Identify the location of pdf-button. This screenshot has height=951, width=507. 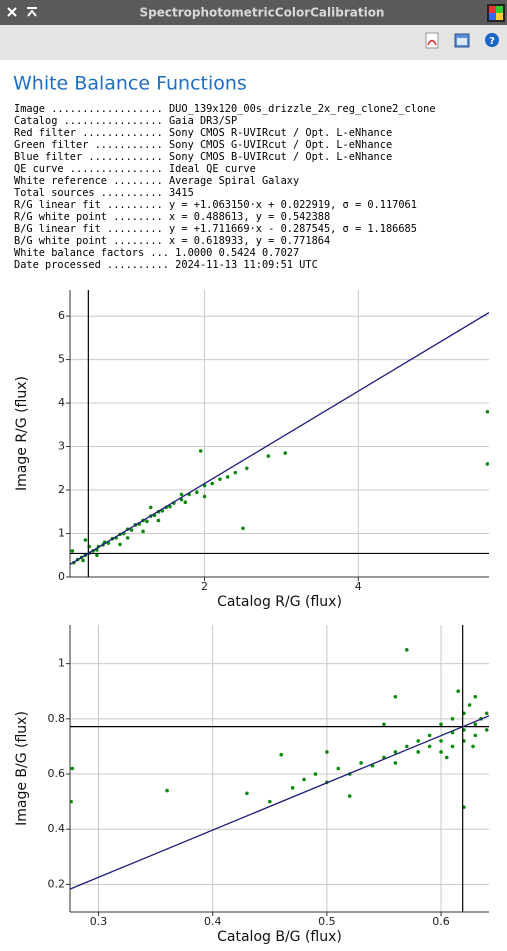
(432, 40).